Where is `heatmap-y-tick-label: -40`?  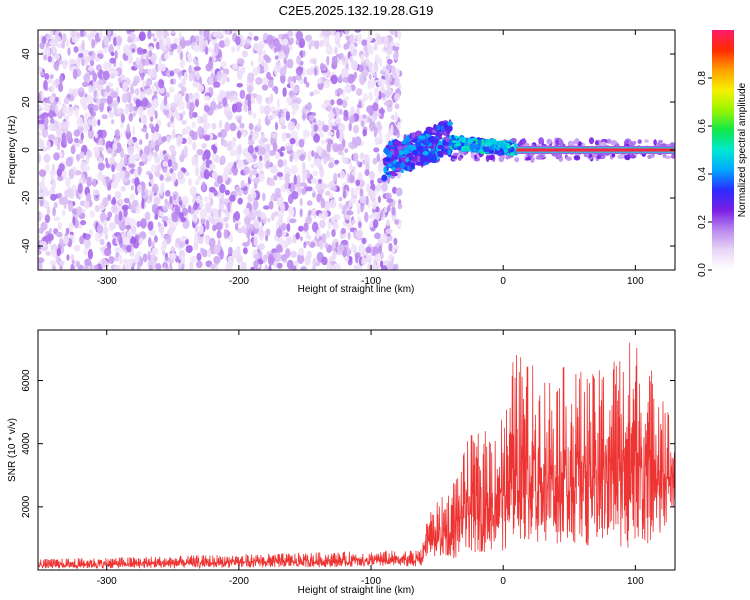
heatmap-y-tick-label: -40 is located at coordinates (26, 245).